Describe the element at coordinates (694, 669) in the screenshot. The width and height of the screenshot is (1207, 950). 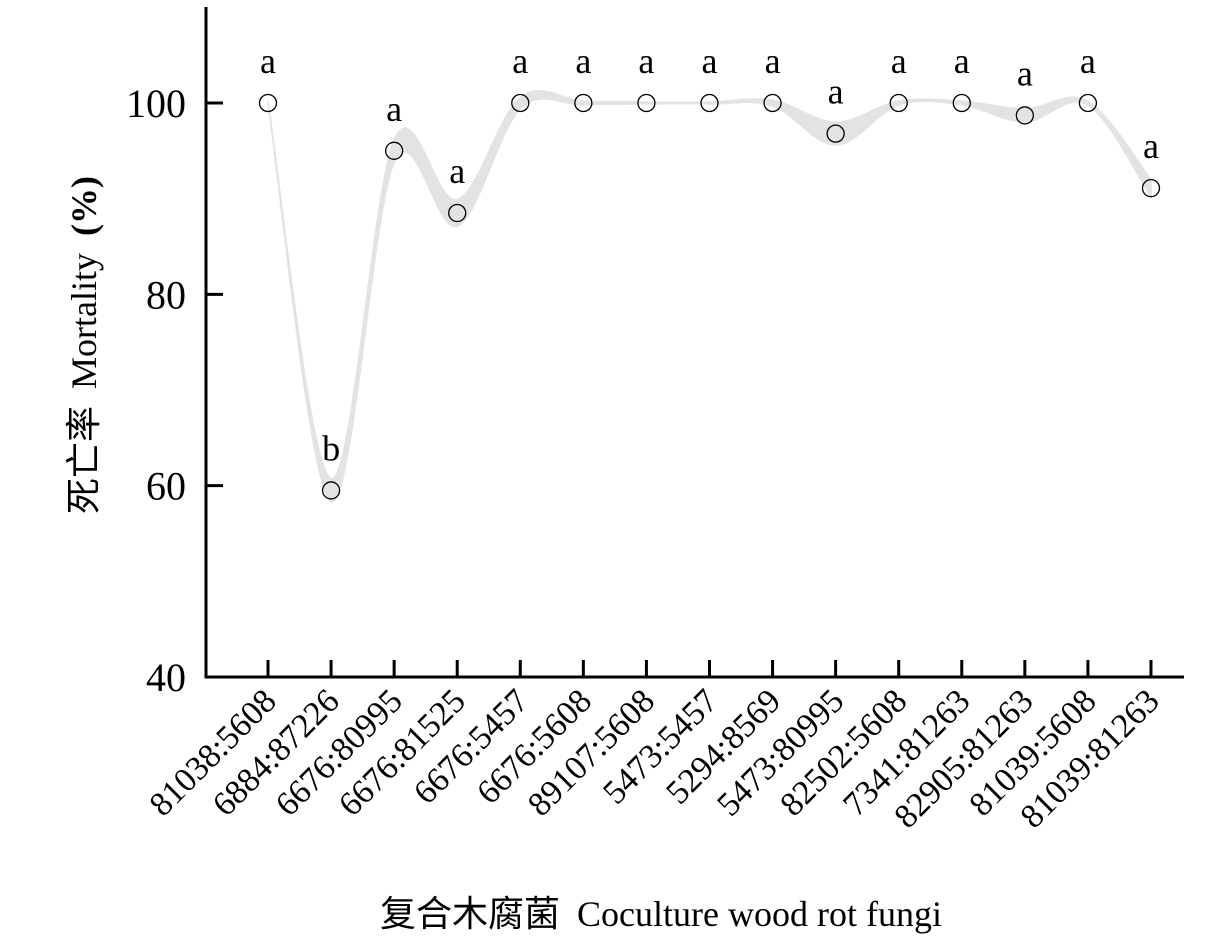
I see `x-axis` at that location.